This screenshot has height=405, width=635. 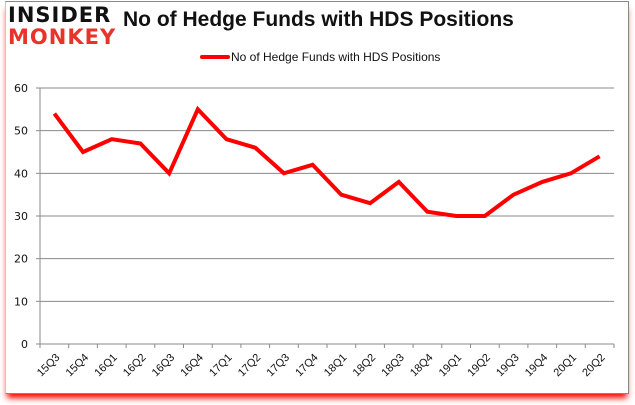 I want to click on chart-title: No of Hedge Funds with HDS Positions, so click(x=318, y=19).